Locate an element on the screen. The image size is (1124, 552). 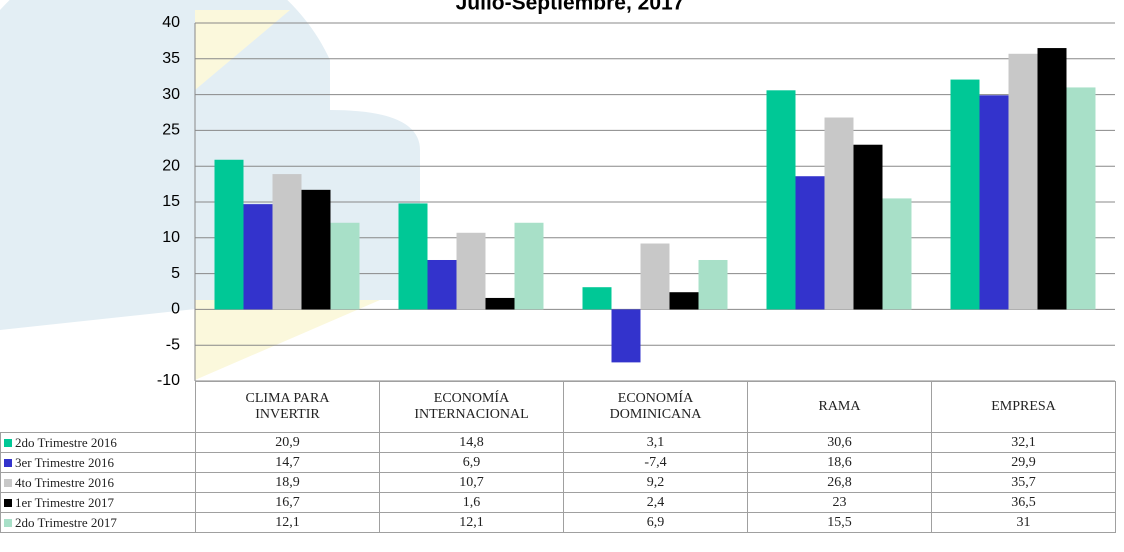
value-label: 23 is located at coordinates (839, 502).